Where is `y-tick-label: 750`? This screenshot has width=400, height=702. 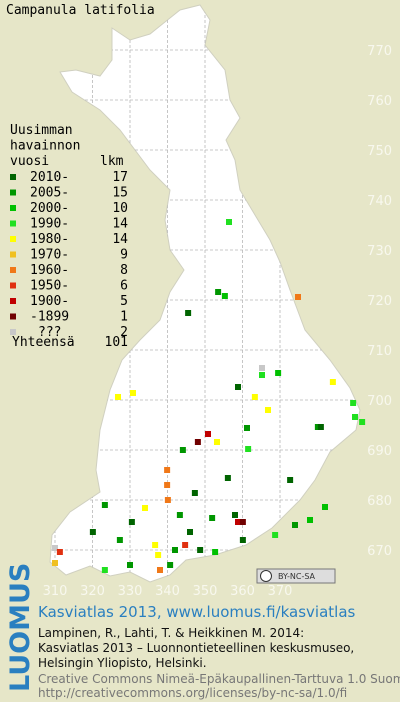
y-tick-label: 750 is located at coordinates (379, 151).